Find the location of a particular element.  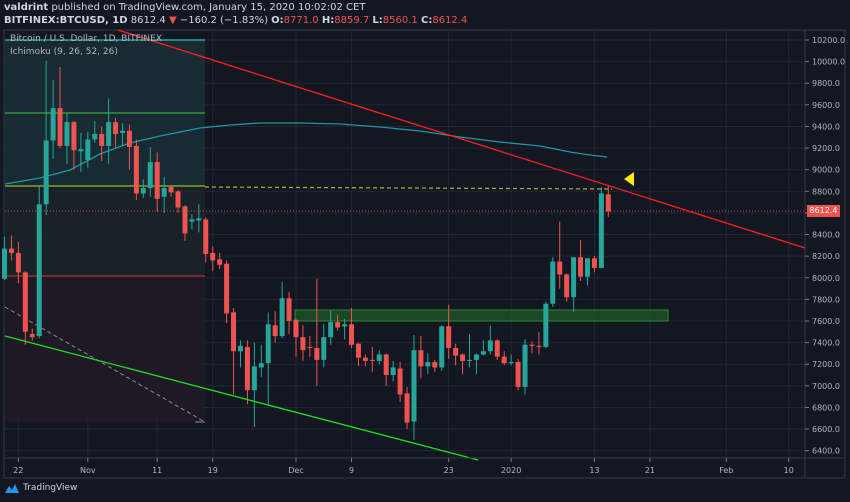

time-axis: 22 Nov 11 19 Dec 9 23 2020 13 21 Feb 10 is located at coordinates (403, 466).